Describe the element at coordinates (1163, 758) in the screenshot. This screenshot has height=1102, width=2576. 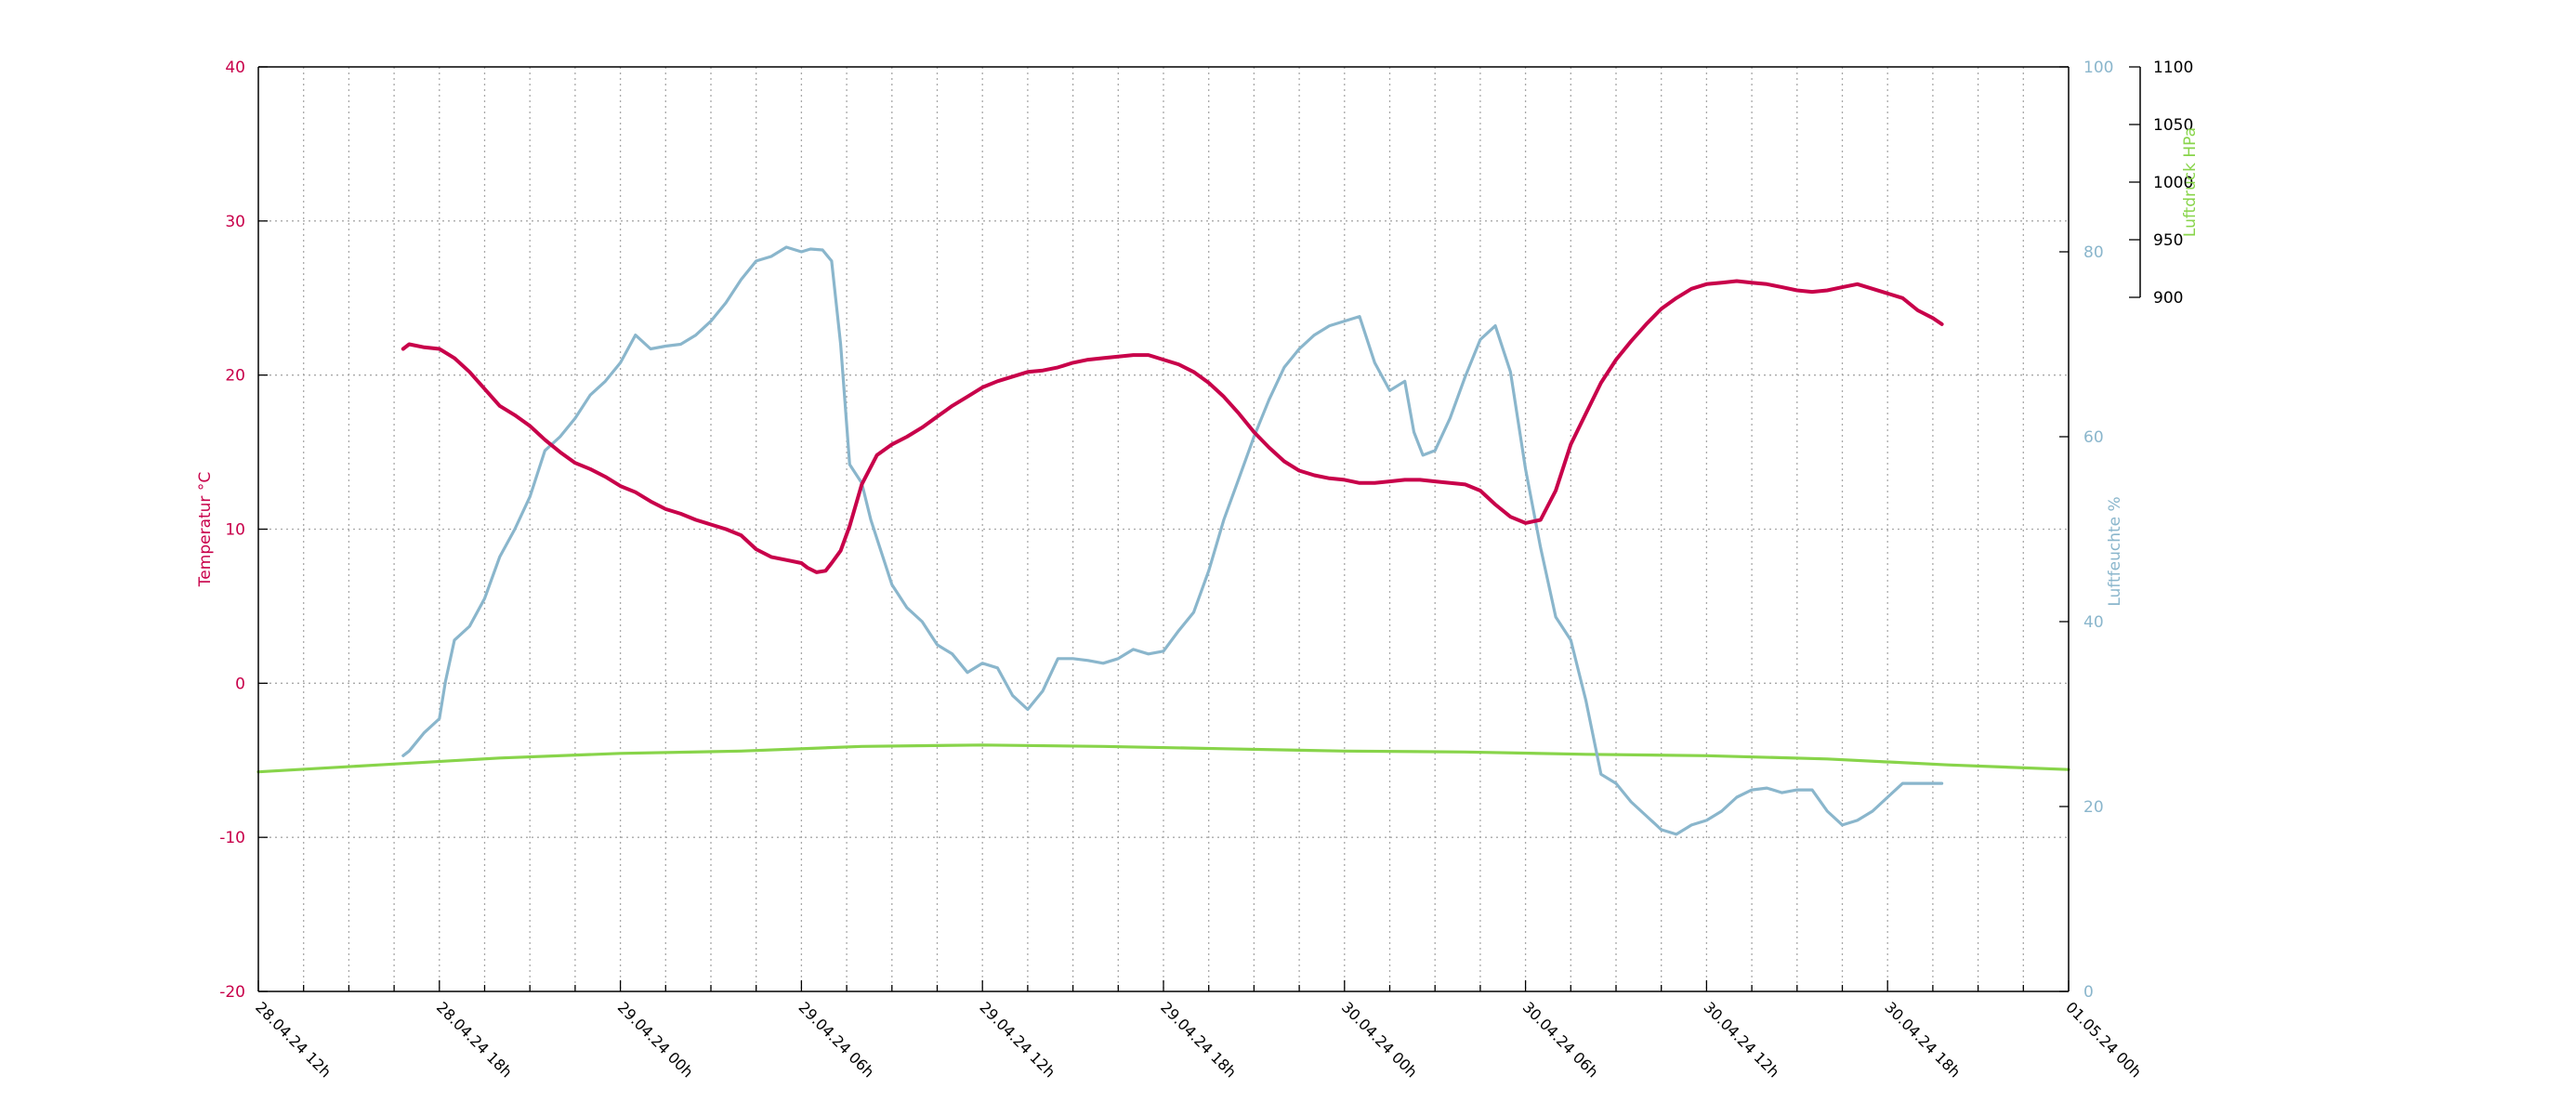
I see `series-line-luftdruck` at that location.